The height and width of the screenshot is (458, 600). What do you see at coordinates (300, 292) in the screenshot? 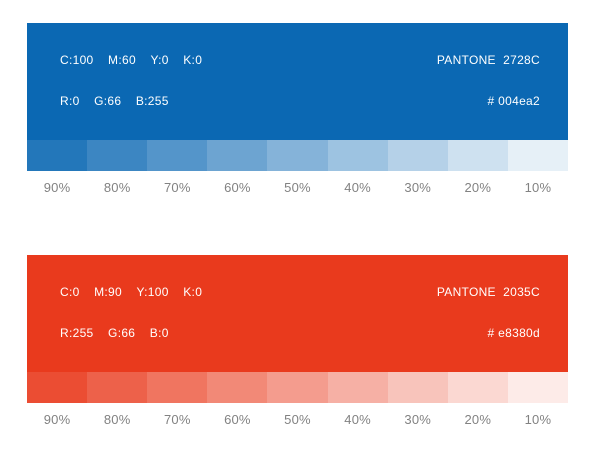
I see `spec-row-top: C:0 M:90 Y:100 K:0 PANTONE 2035C` at bounding box center [300, 292].